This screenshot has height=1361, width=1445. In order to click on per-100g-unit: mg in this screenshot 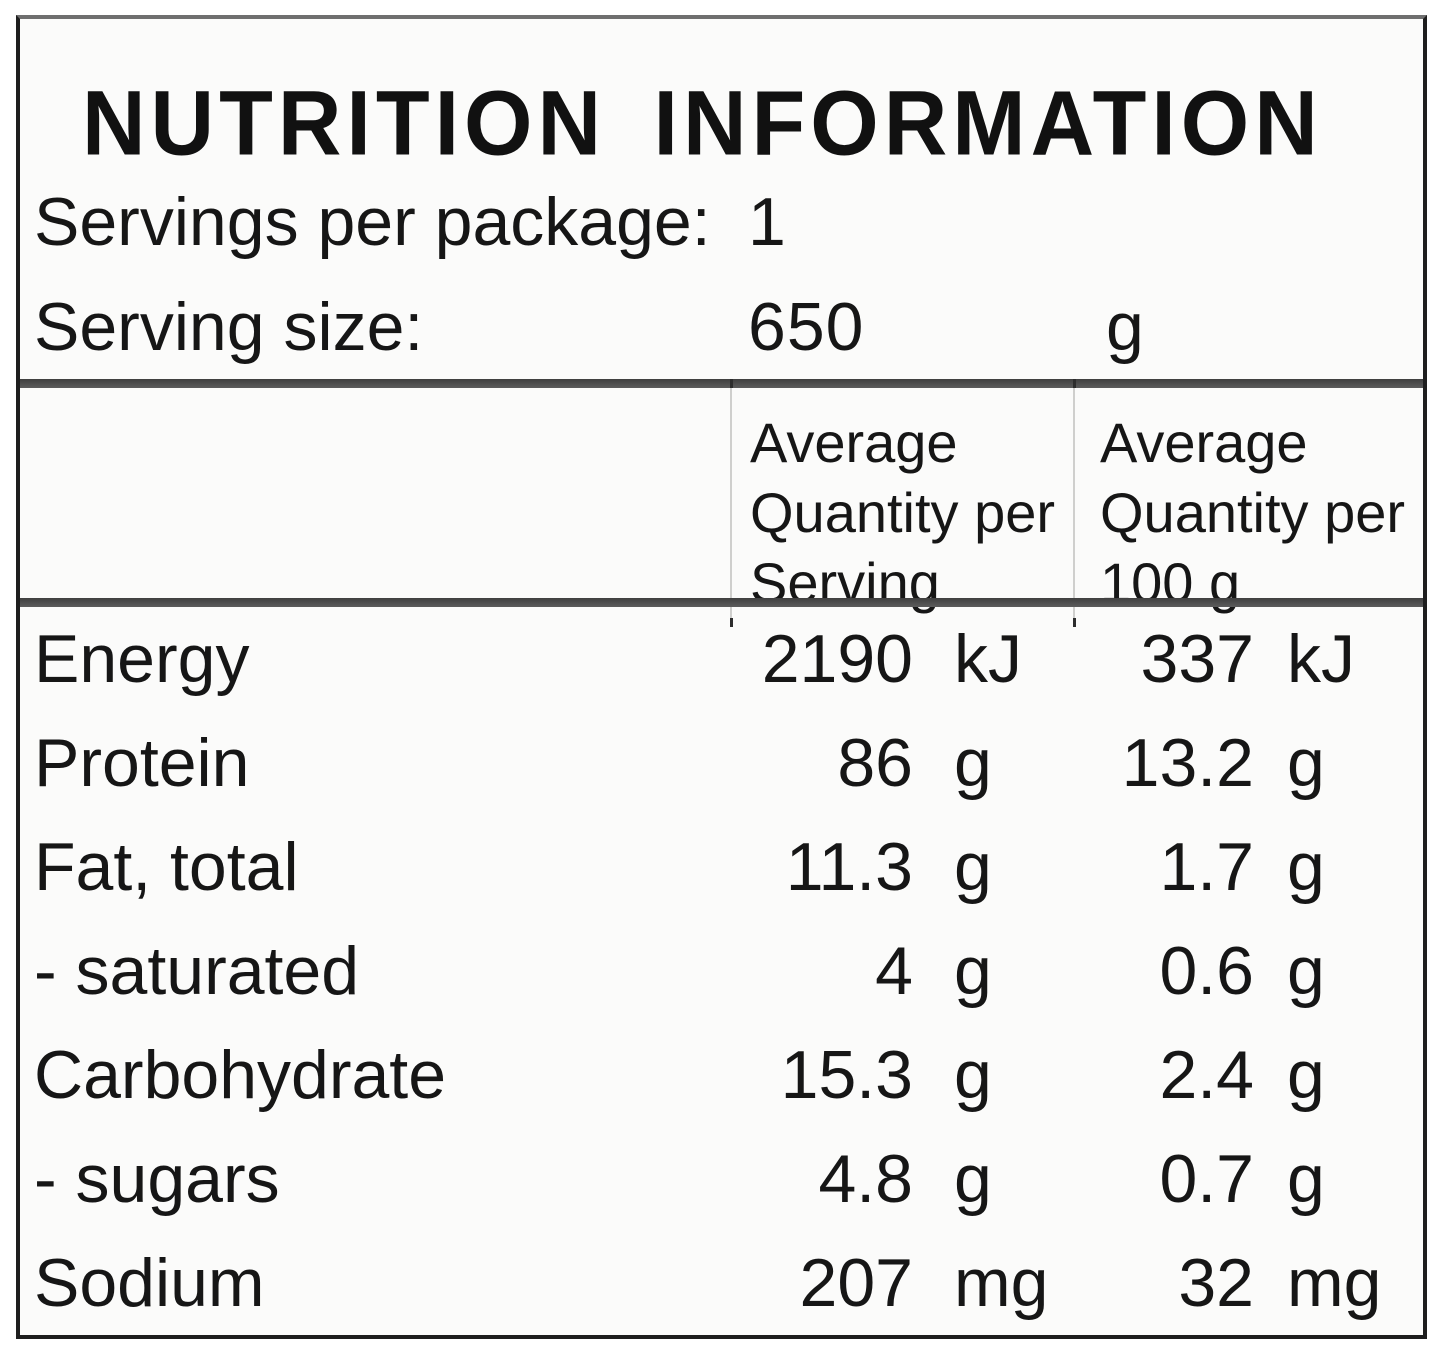, I will do `click(1334, 1283)`.